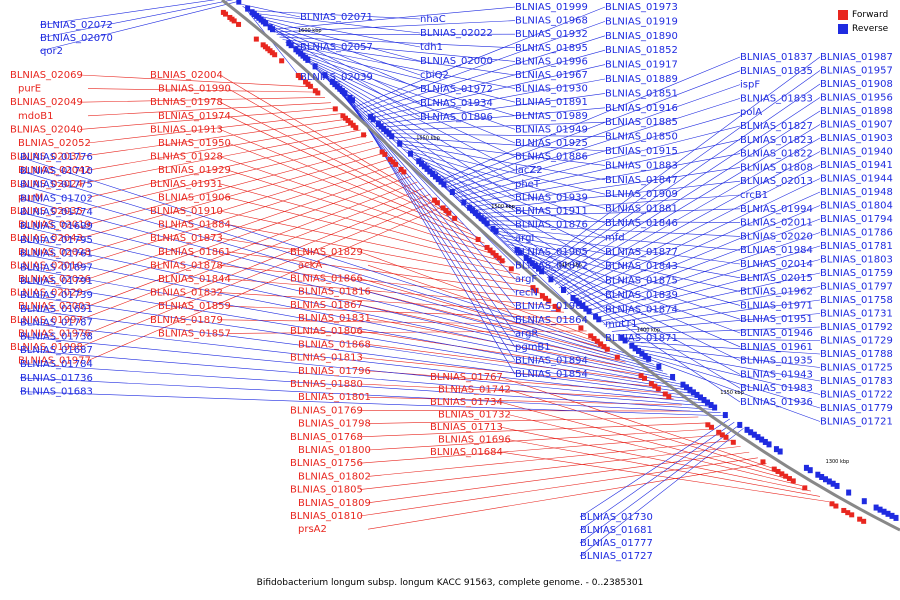 The width and height of the screenshot is (900, 600). I want to click on reverse-gene-label: BLNIAS_01854, so click(551, 374).